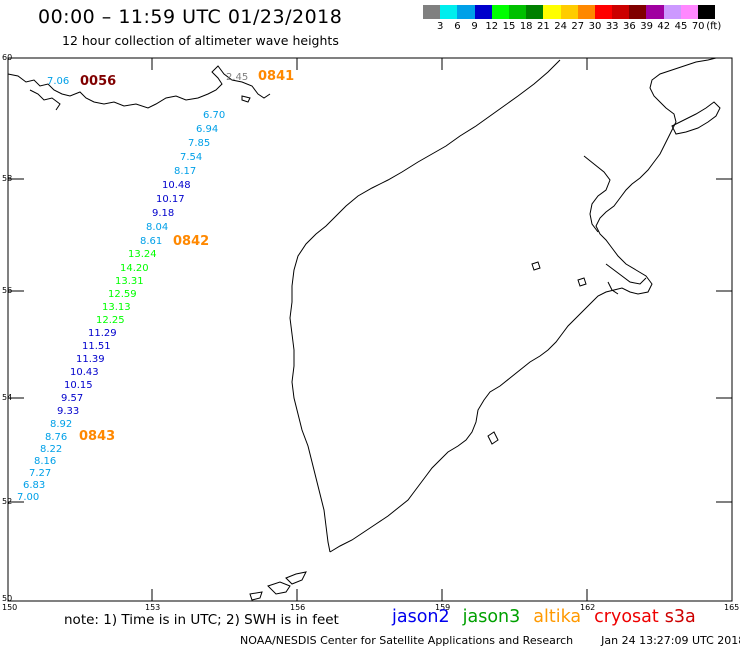  What do you see at coordinates (191, 241) in the screenshot?
I see `pass-time-label: 0842` at bounding box center [191, 241].